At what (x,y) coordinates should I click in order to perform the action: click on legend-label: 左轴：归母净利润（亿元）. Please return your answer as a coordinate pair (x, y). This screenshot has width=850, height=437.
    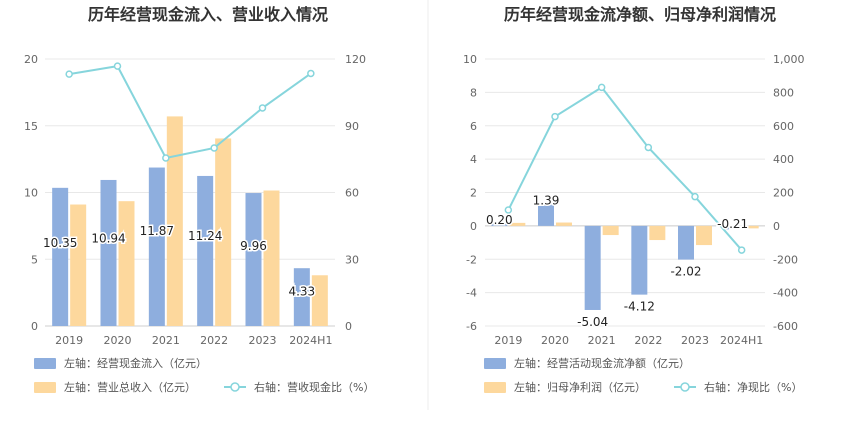
    Looking at the image, I should click on (580, 387).